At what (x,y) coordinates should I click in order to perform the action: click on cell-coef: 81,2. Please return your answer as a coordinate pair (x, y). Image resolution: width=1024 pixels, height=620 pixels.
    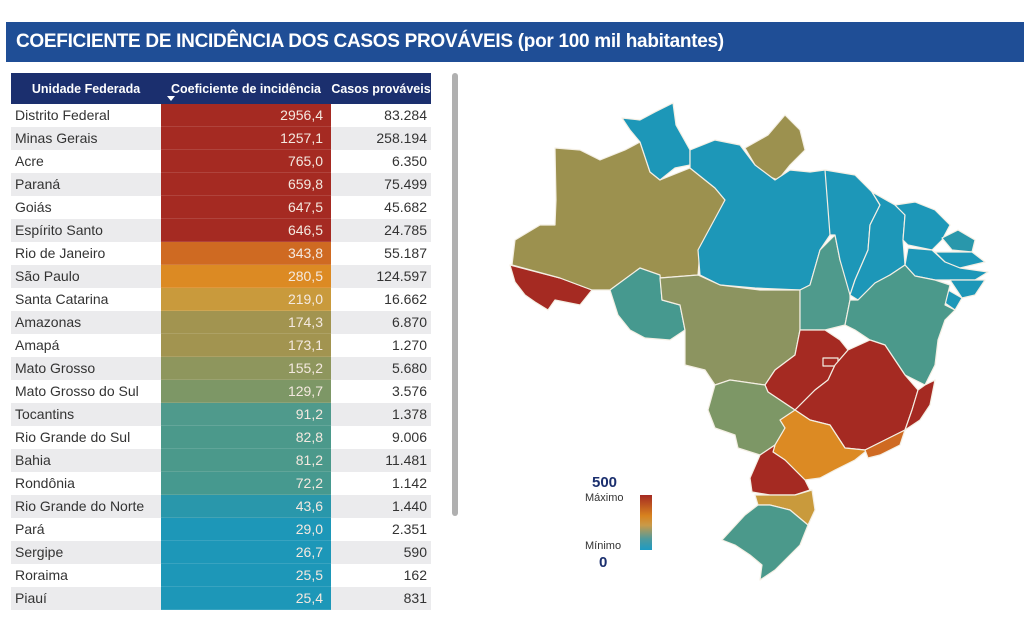
    Looking at the image, I should click on (246, 460).